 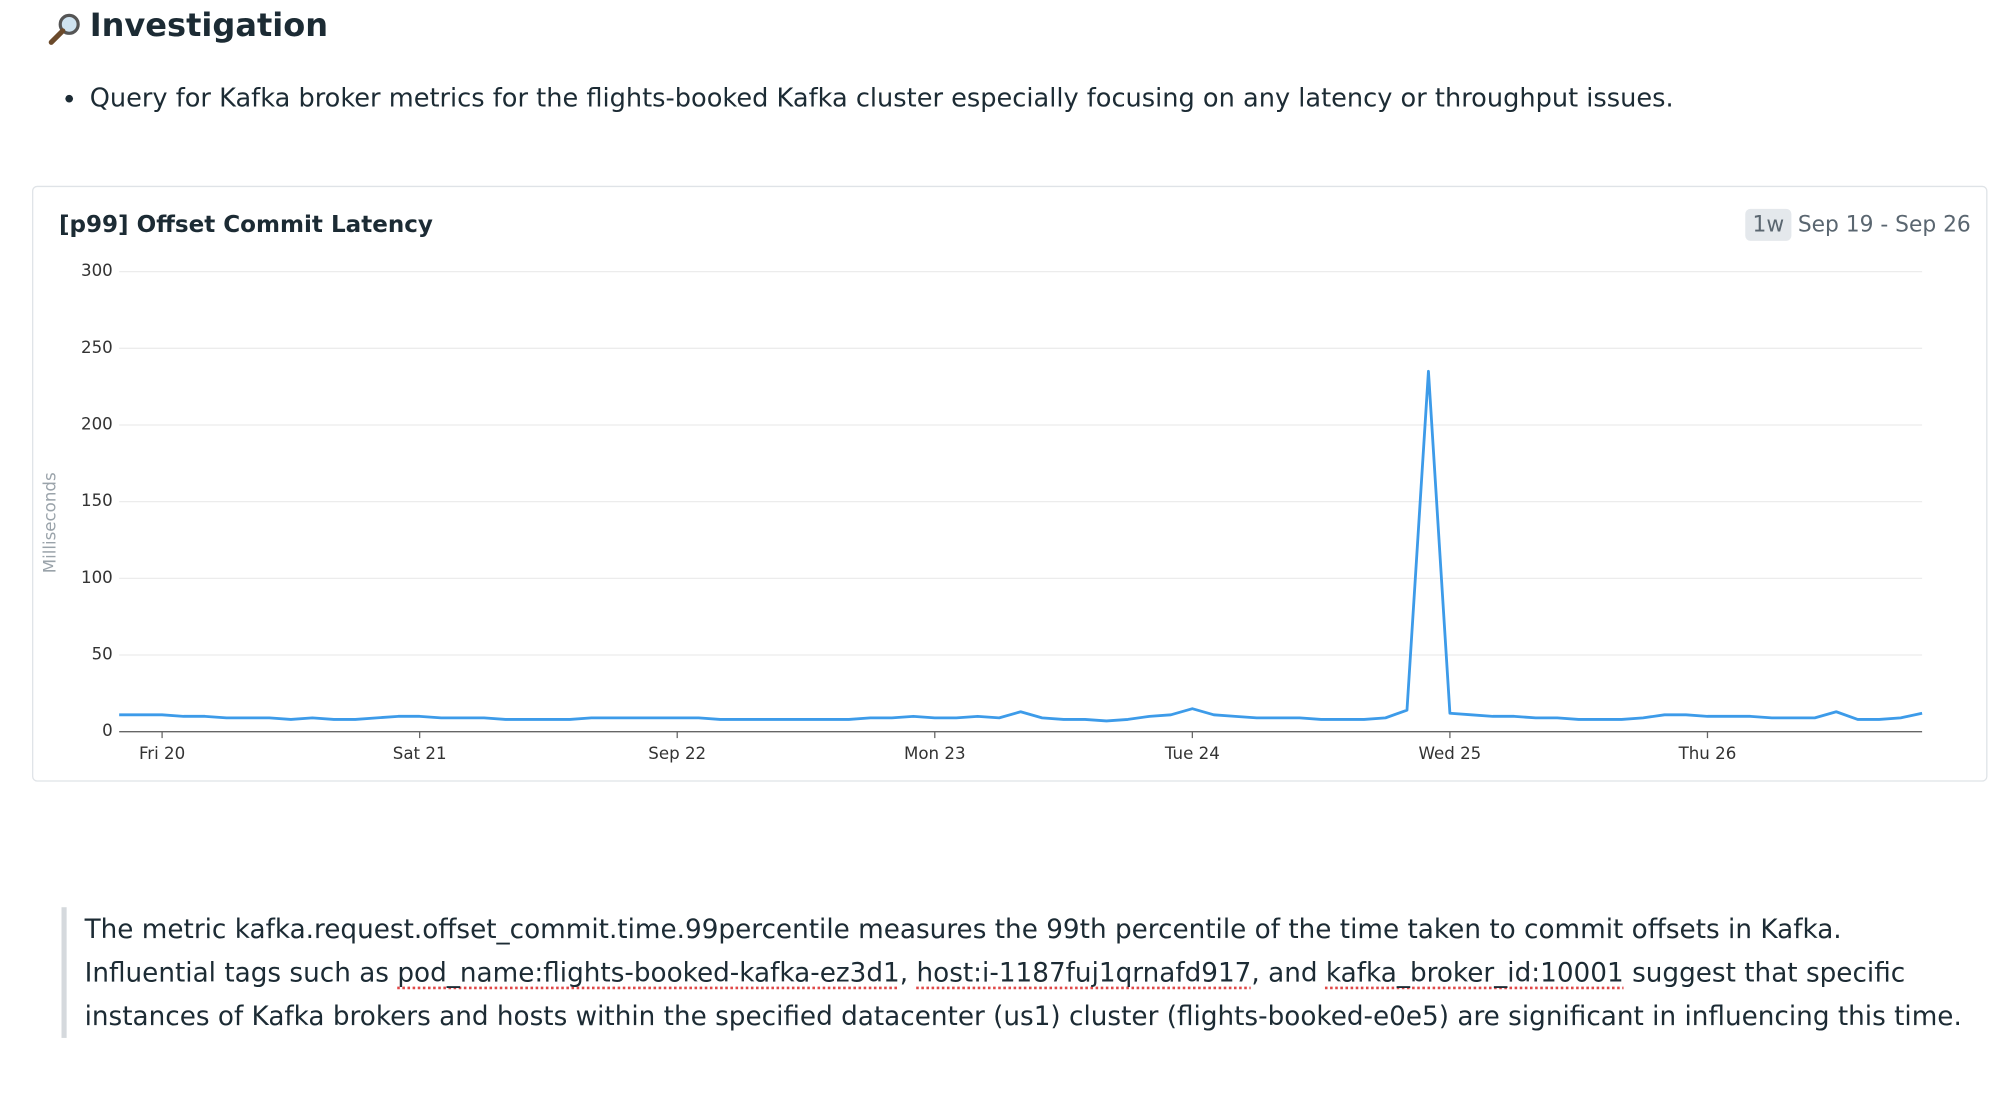 I want to click on x-tick-label: Tue 24, so click(x=1192, y=753).